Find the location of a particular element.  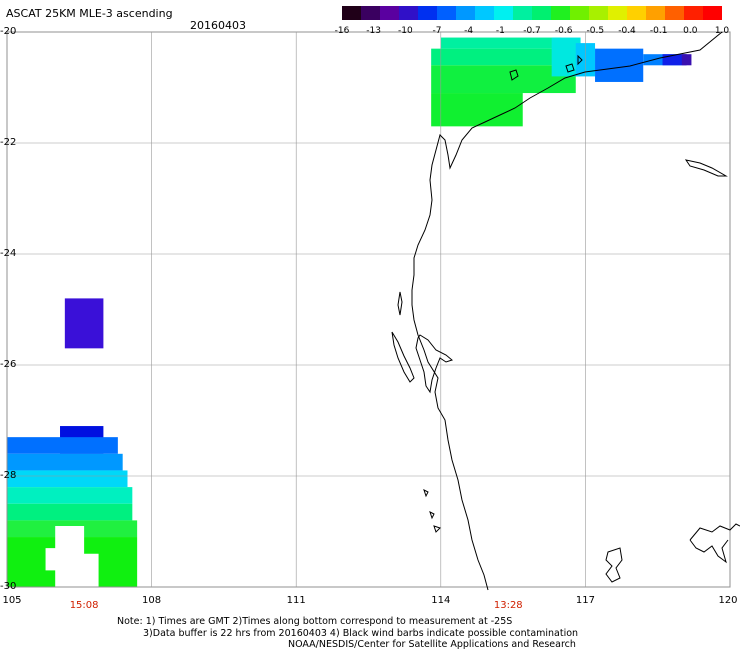

colorbar-tick: -7 is located at coordinates (437, 31).